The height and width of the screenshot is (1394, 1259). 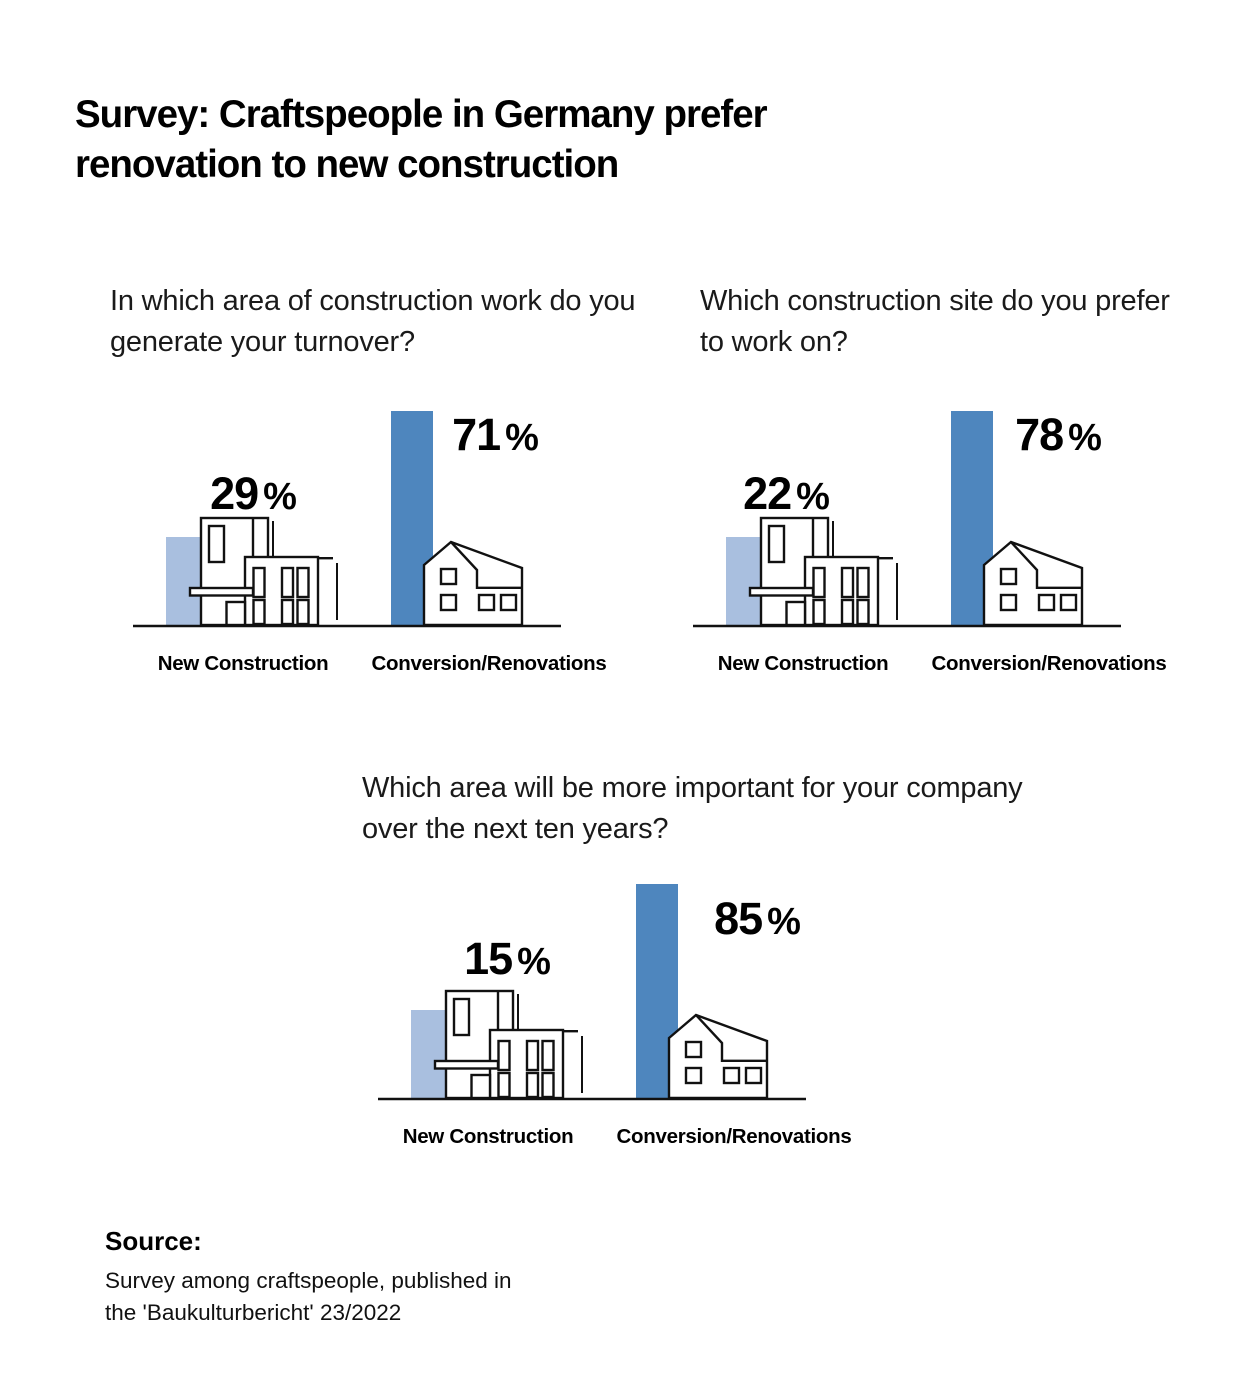 What do you see at coordinates (347, 164) in the screenshot?
I see `page-title-line-2: renovation to new construction` at bounding box center [347, 164].